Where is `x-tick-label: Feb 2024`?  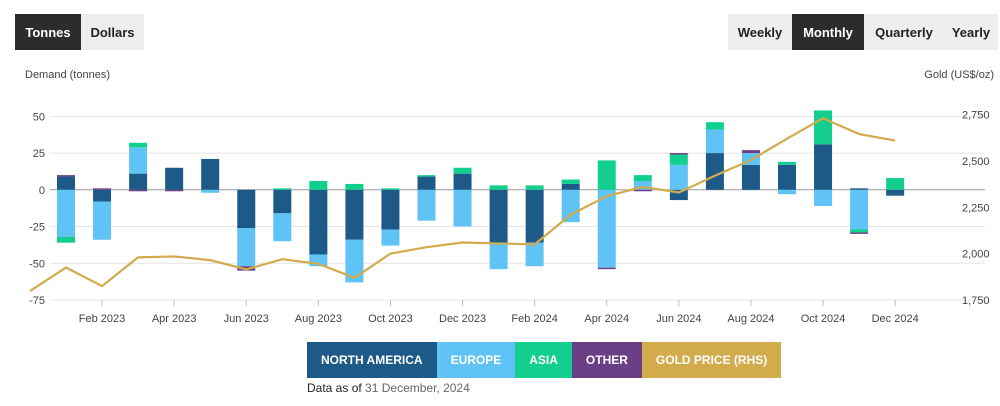 x-tick-label: Feb 2024 is located at coordinates (534, 319).